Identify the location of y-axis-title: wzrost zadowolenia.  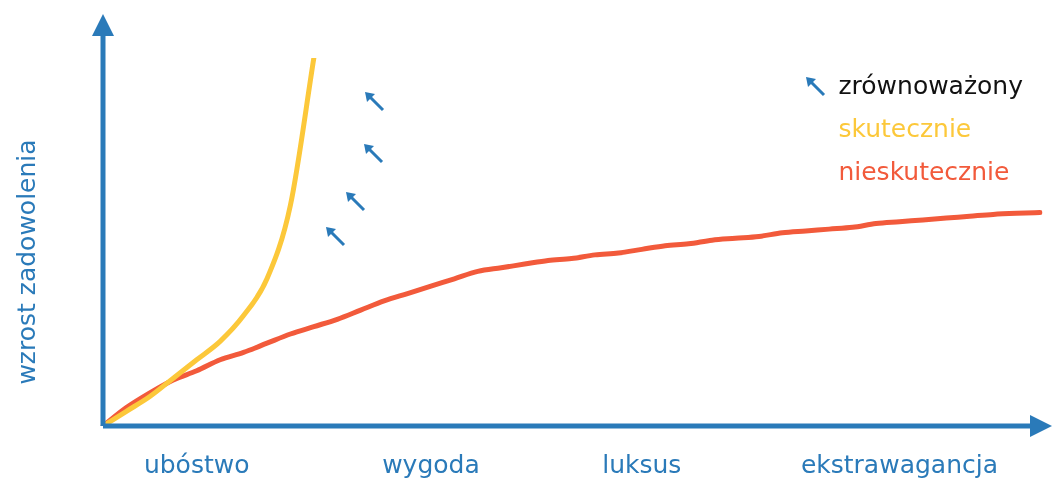
(26, 262).